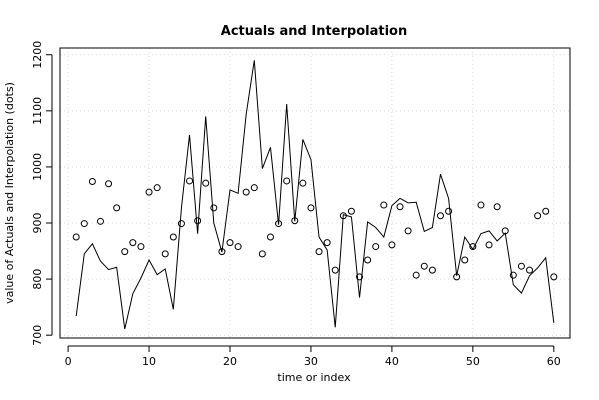  Describe the element at coordinates (37, 55) in the screenshot. I see `y-tick-label: 1200` at that location.